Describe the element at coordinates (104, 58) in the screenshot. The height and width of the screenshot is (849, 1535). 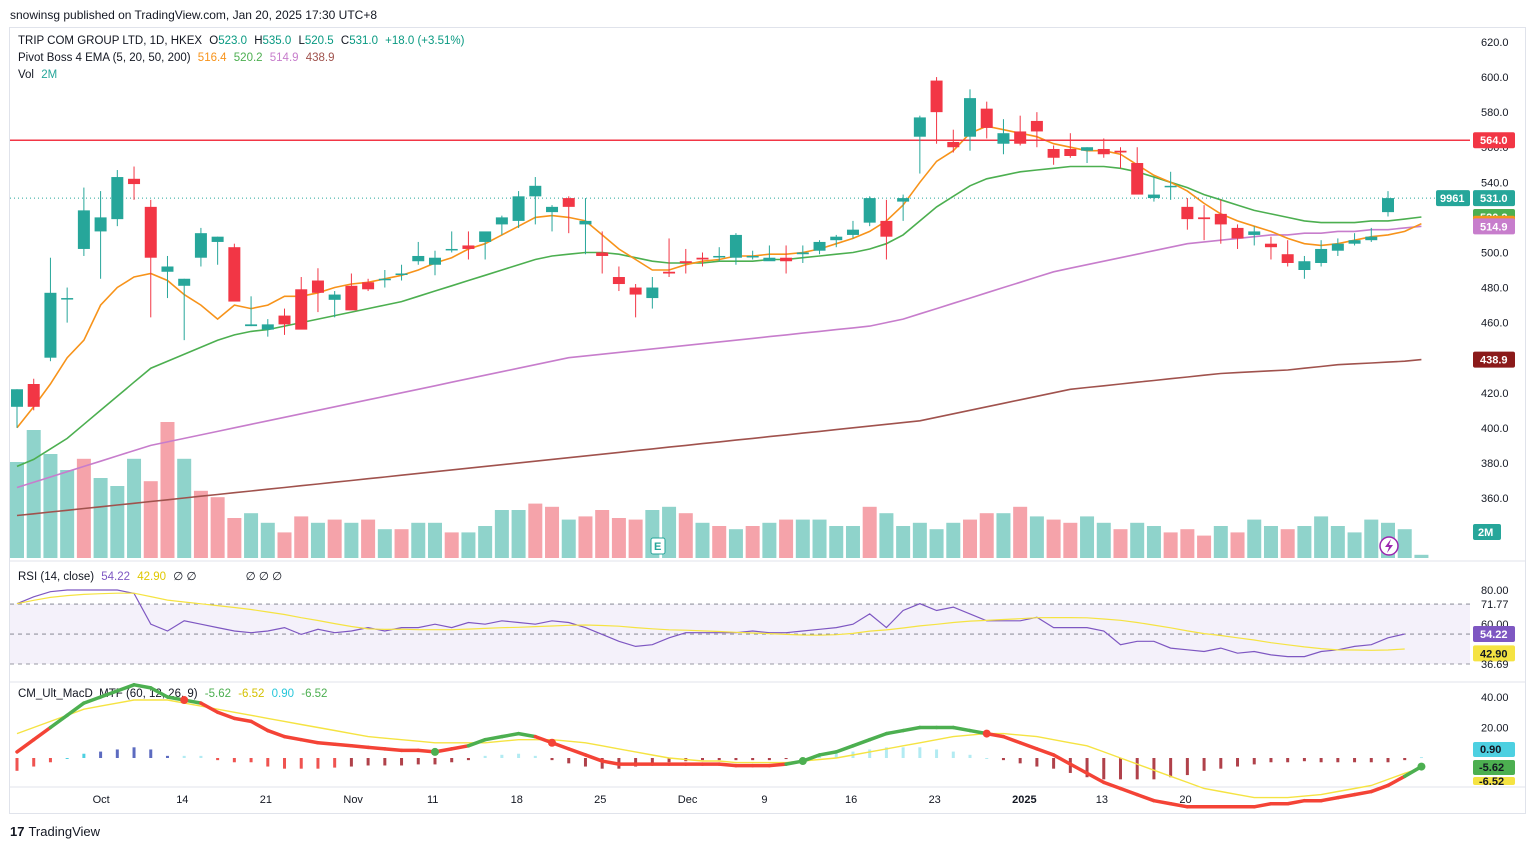
I see `ema-indicator-name: Pivot Boss 4 EMA (5, 20, 50, 200)` at that location.